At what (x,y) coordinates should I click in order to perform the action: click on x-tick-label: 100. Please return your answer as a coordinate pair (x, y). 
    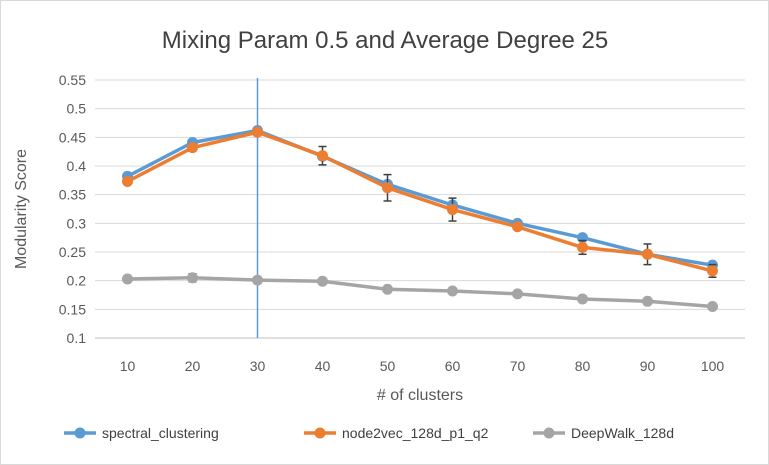
    Looking at the image, I should click on (713, 366).